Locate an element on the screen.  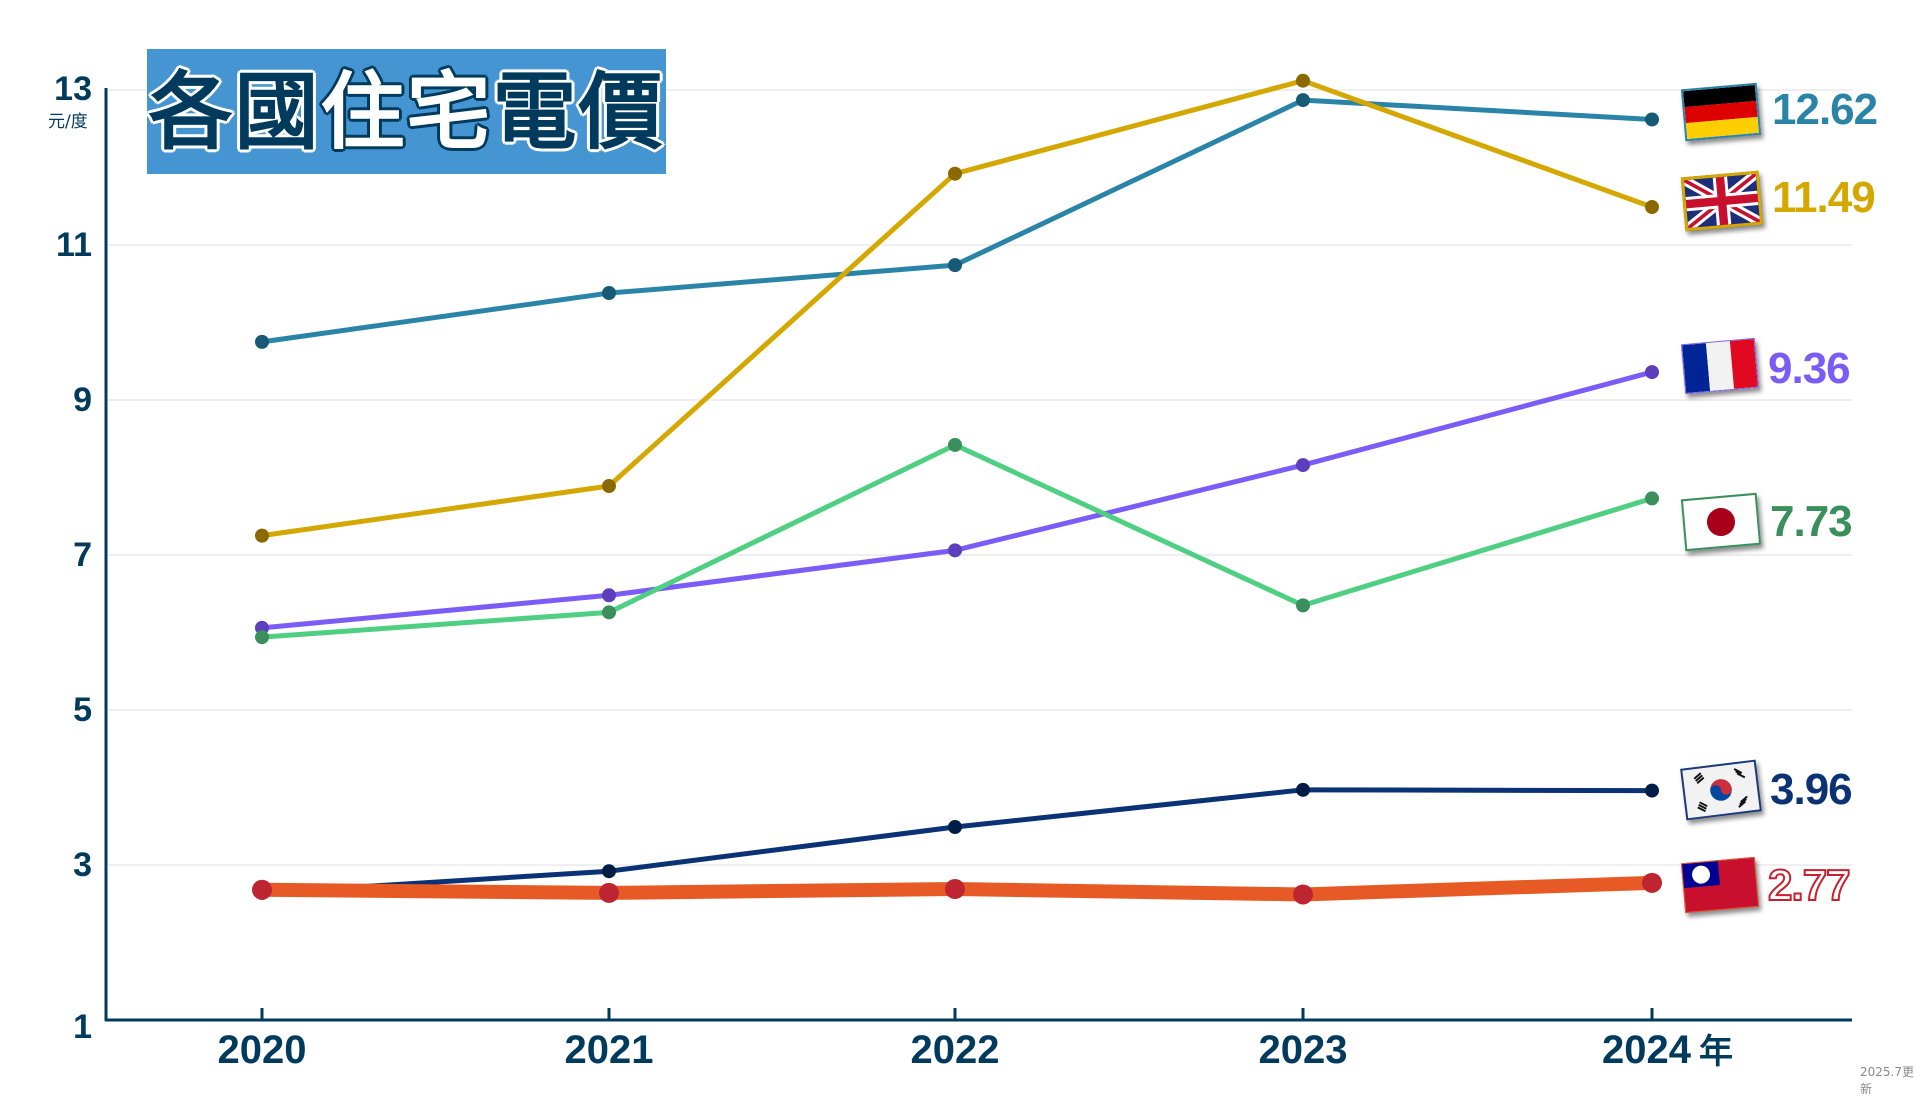
taiwan-value-label: 2.77 is located at coordinates (1809, 885).